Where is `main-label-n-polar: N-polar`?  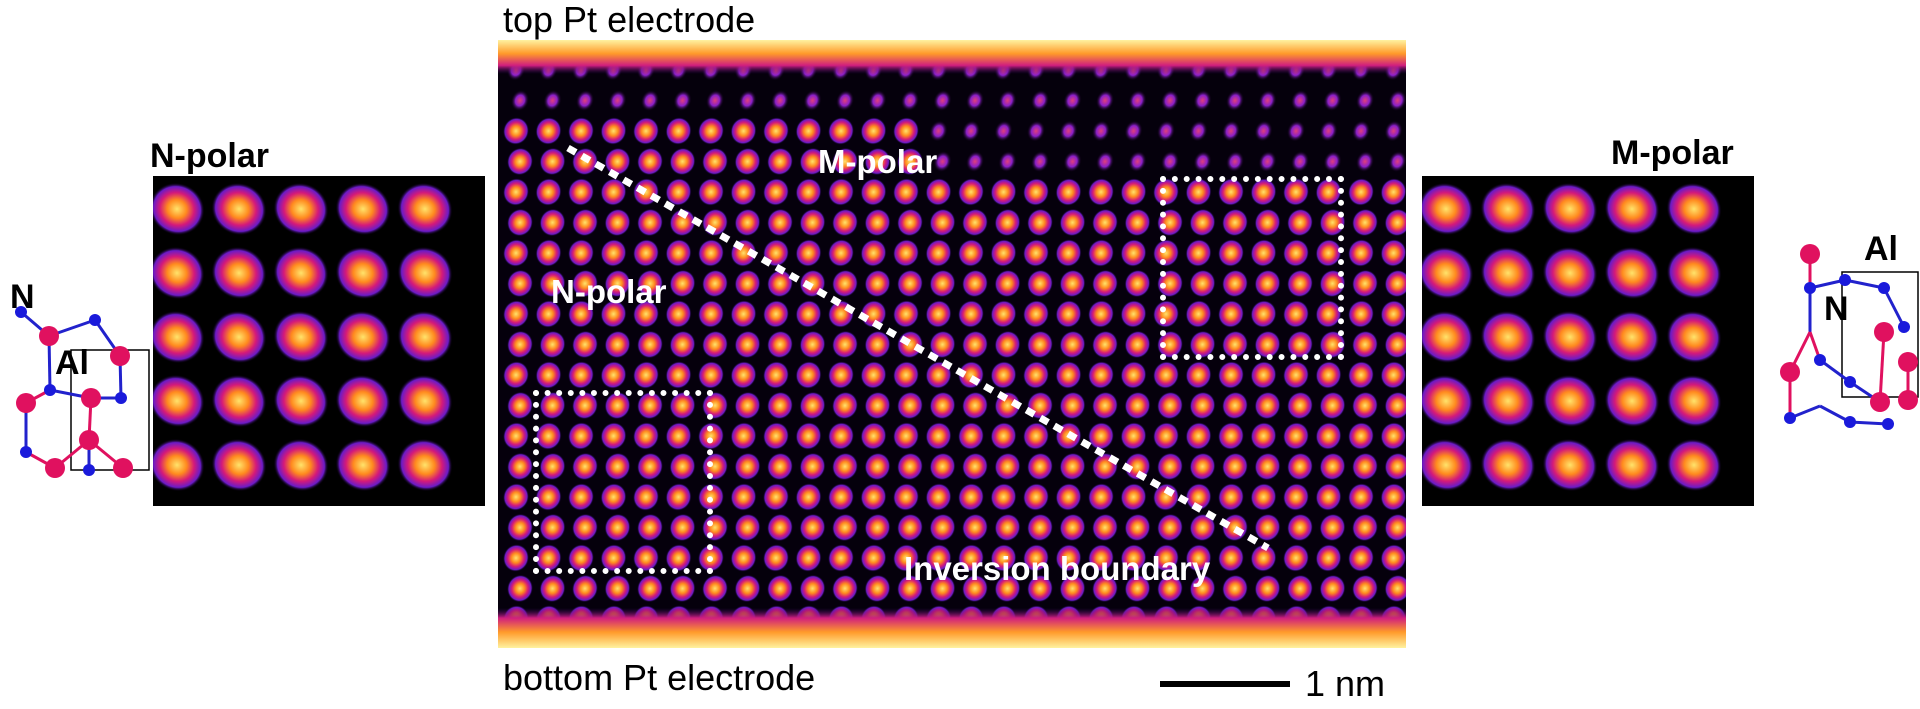 main-label-n-polar: N-polar is located at coordinates (609, 291).